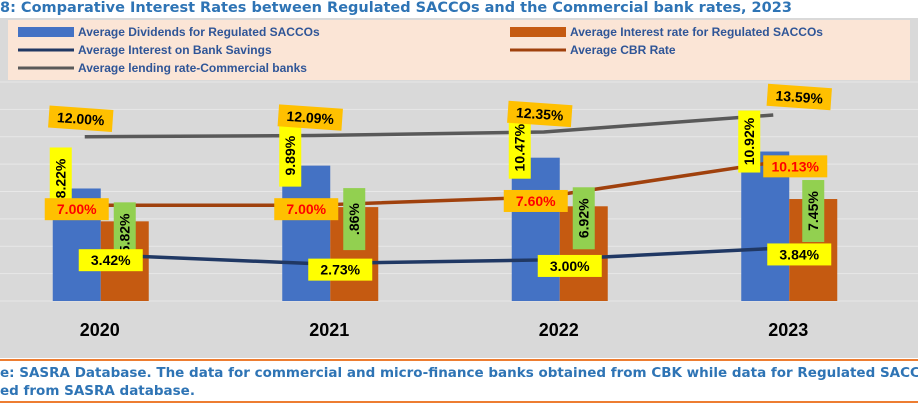 This screenshot has height=410, width=918. I want to click on data-label-average-interest-rate-for-regulated-saccos: 6.92%, so click(584, 218).